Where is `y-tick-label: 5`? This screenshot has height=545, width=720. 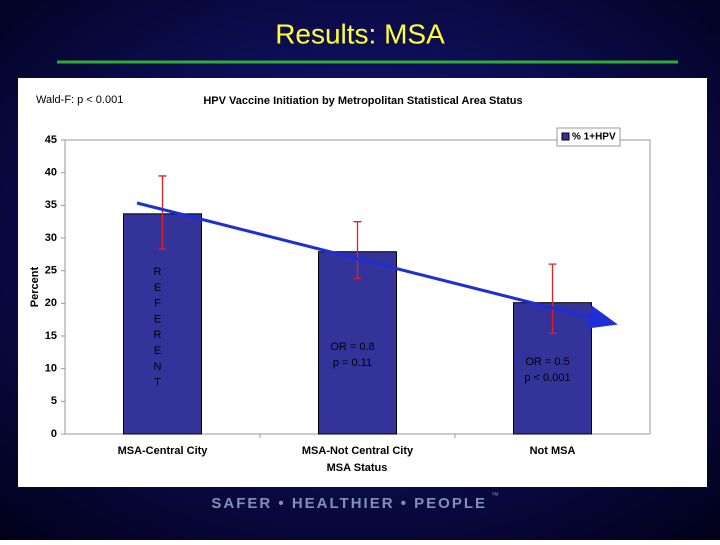
y-tick-label: 5 is located at coordinates (54, 401).